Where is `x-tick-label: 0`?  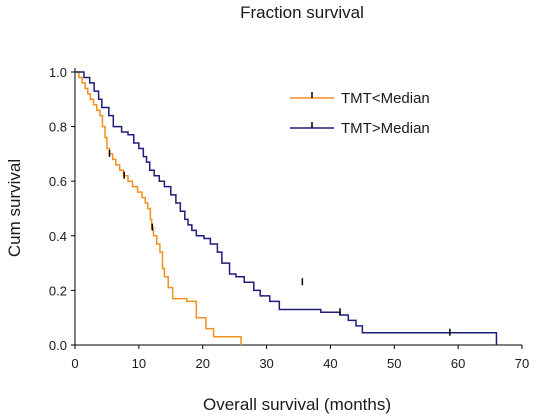
x-tick-label: 0 is located at coordinates (74, 363).